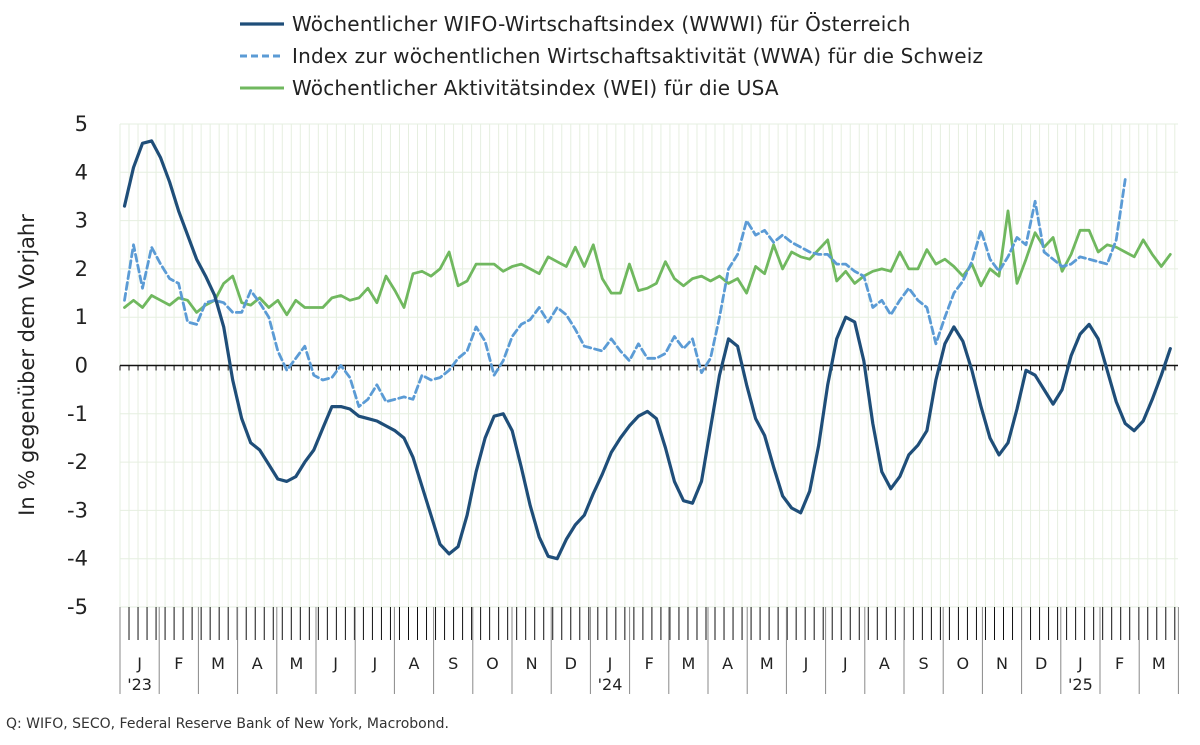 The height and width of the screenshot is (745, 1200). What do you see at coordinates (1080, 684) in the screenshot?
I see `x-year-label: '25` at bounding box center [1080, 684].